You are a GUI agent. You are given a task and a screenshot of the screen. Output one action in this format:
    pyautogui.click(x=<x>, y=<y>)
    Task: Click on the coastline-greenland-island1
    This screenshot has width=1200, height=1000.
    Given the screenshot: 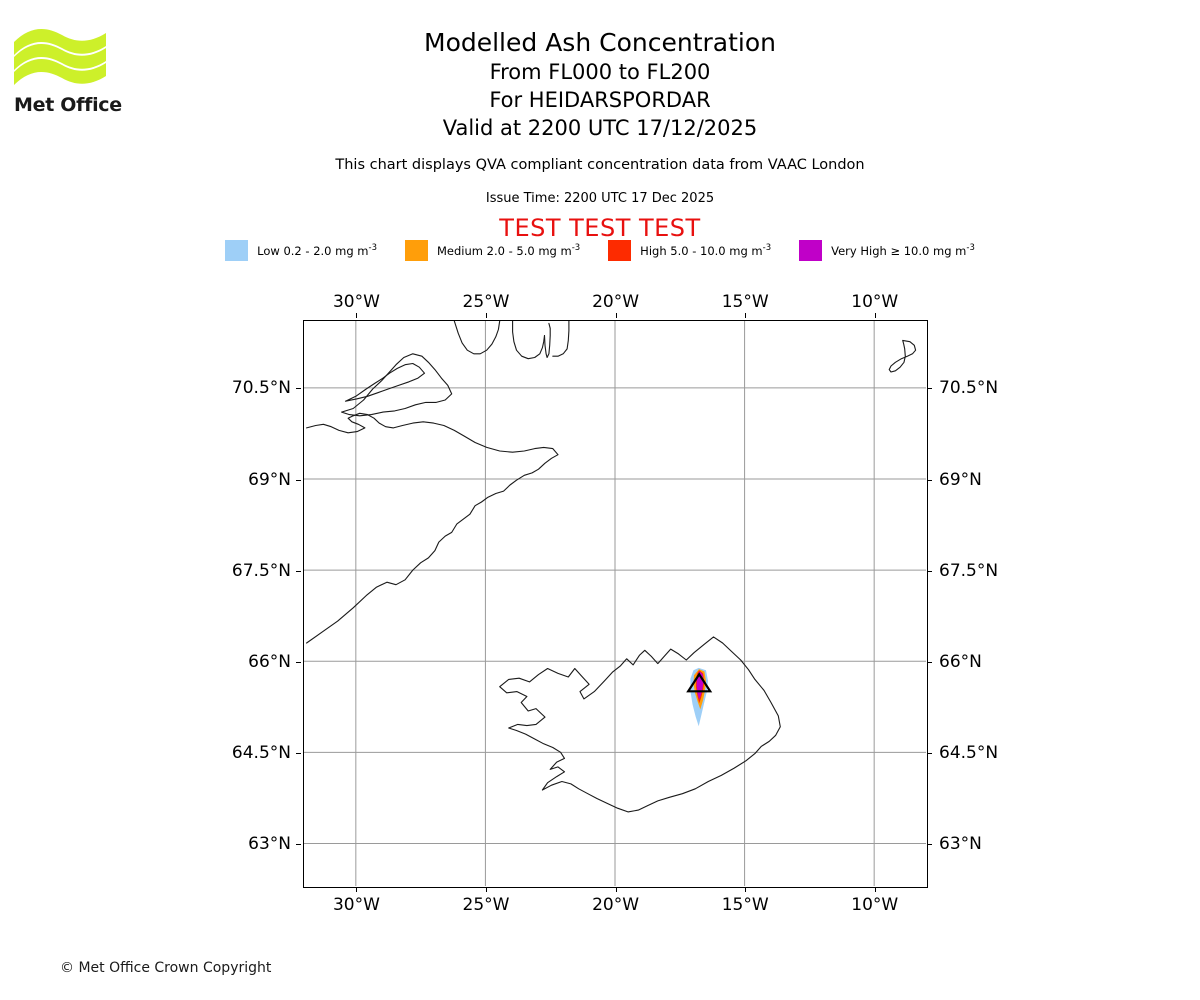 What is the action you would take?
    pyautogui.click(x=397, y=385)
    